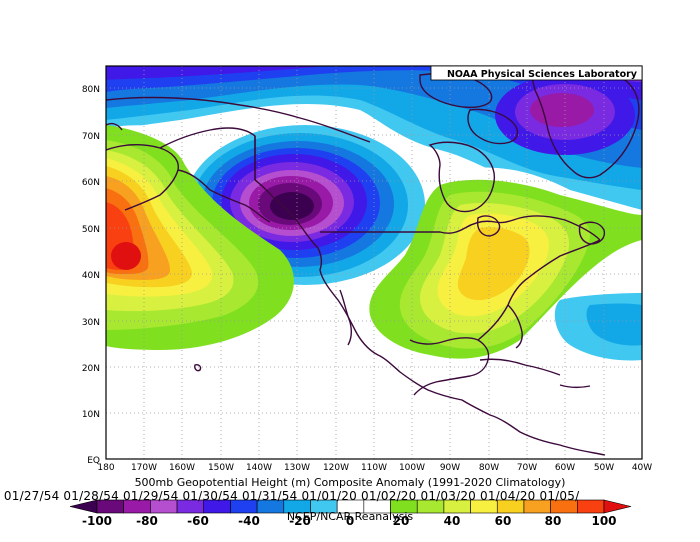  I want to click on lon-label: 150W, so click(221, 468).